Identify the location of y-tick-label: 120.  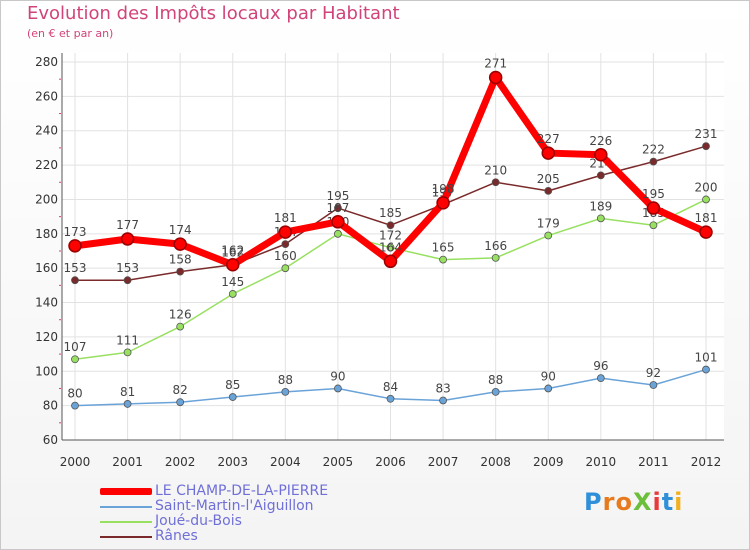
(46, 337).